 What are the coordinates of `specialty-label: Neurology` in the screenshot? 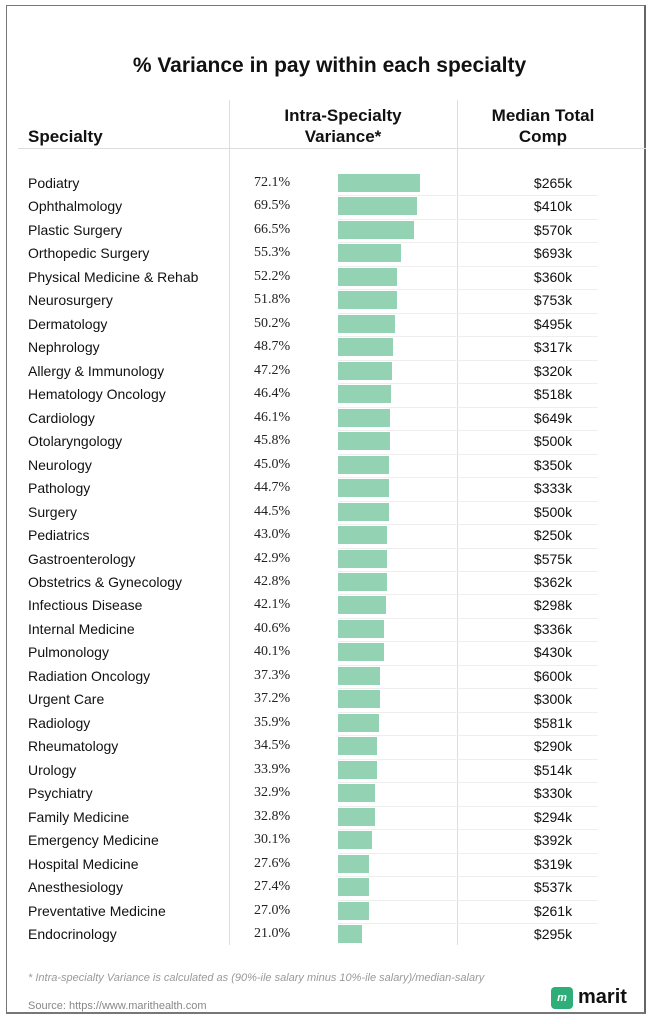 It's located at (60, 464).